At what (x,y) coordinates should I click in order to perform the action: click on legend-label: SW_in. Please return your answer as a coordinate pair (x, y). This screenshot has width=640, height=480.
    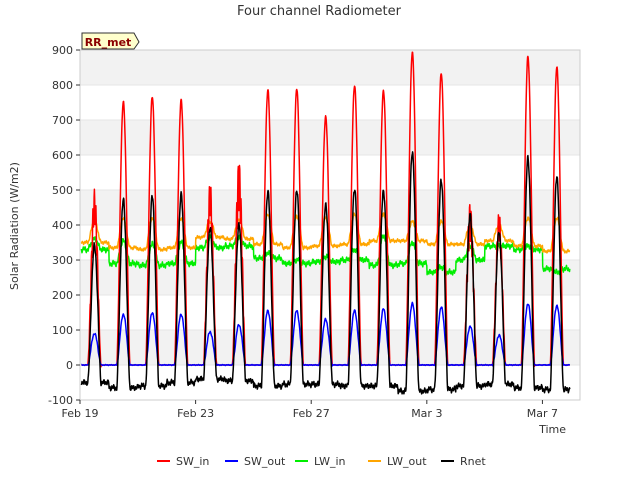
    Looking at the image, I should click on (192, 461).